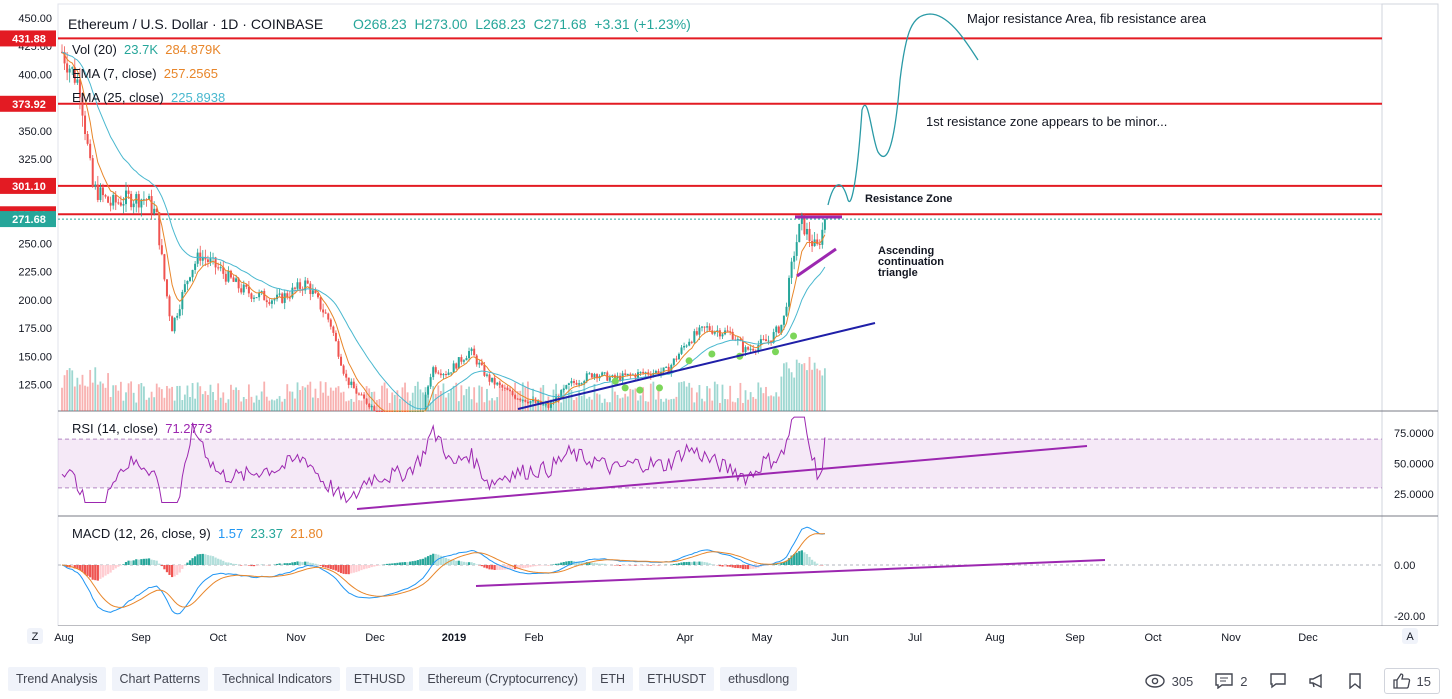 The height and width of the screenshot is (699, 1452). I want to click on reply-button, so click(1277, 681).